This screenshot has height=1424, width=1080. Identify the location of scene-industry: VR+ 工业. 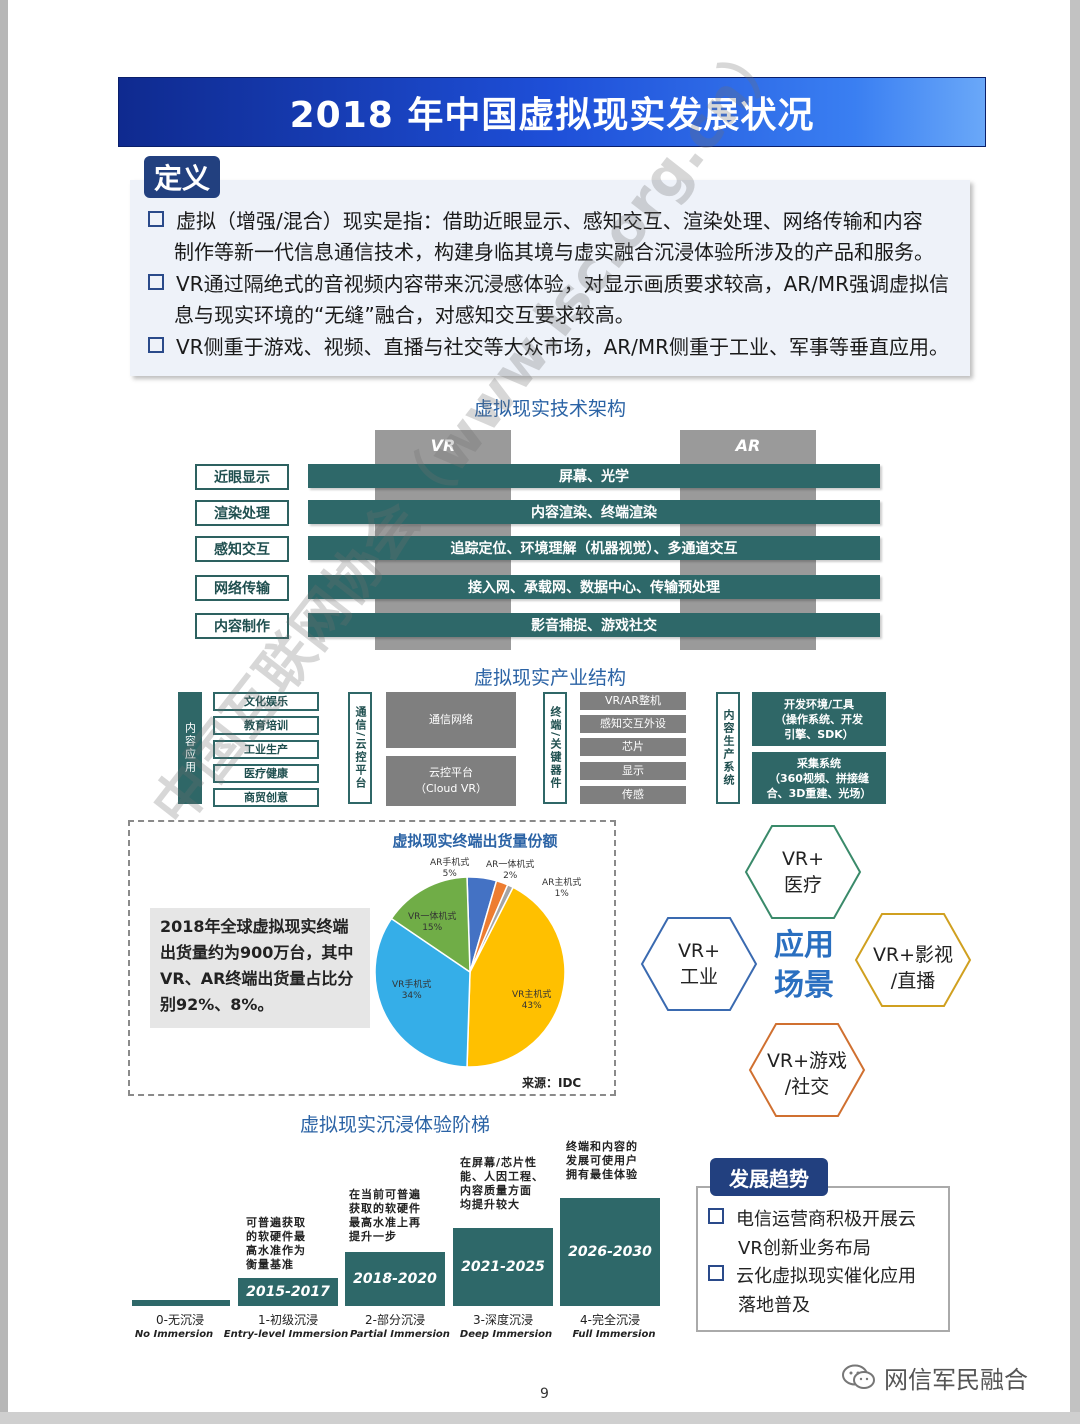
(699, 964).